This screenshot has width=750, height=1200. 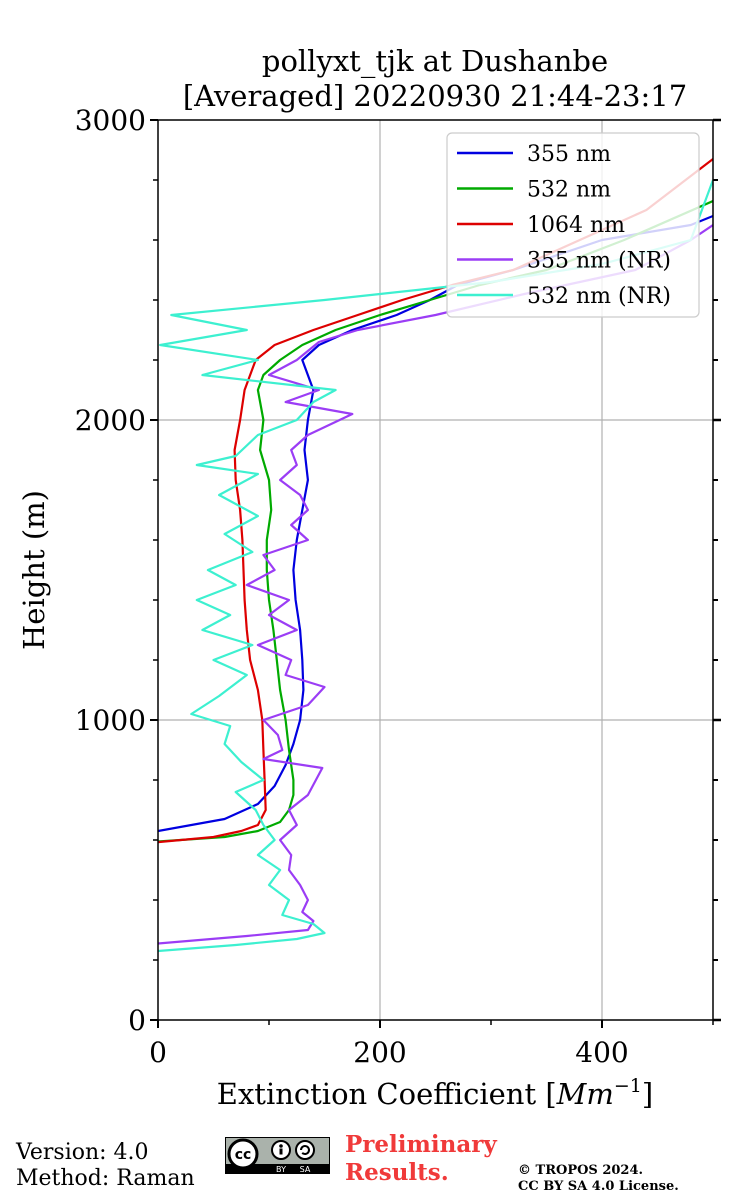 I want to click on legend-entry-2: 1064 nm, so click(x=576, y=225).